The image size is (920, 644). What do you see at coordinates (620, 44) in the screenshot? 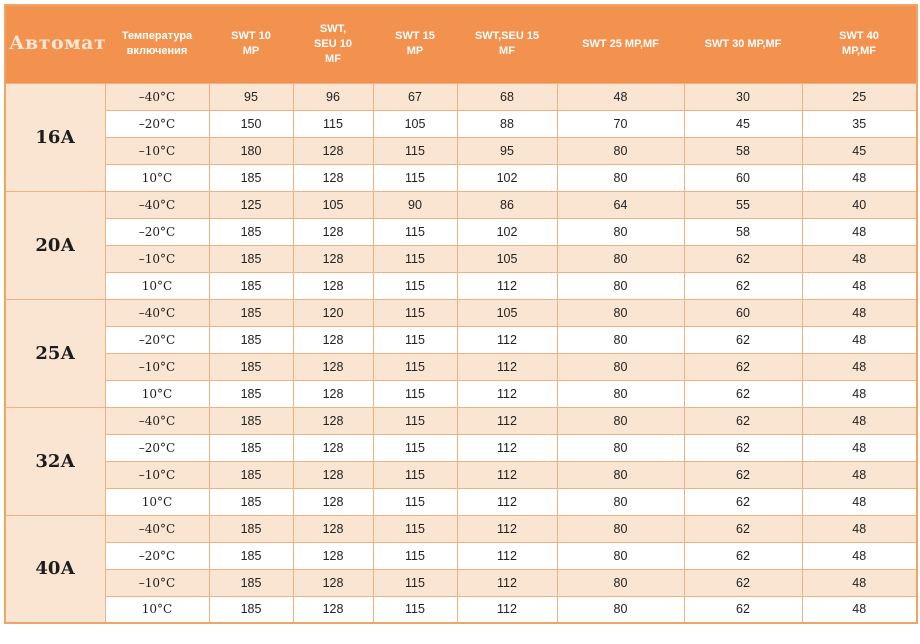
I see `column-header-6: SWT 25 МР,MF` at bounding box center [620, 44].